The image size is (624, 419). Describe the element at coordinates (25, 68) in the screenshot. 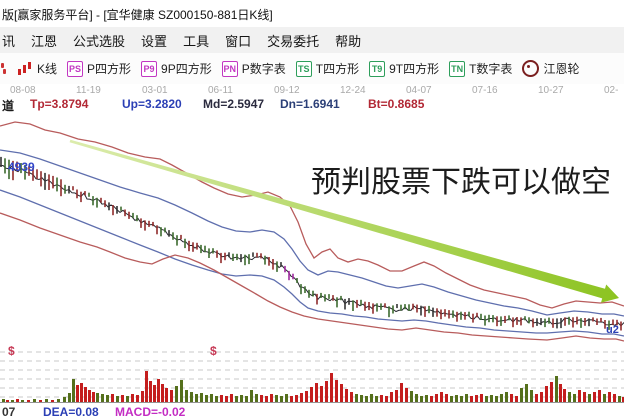

I see `kline-icon` at that location.